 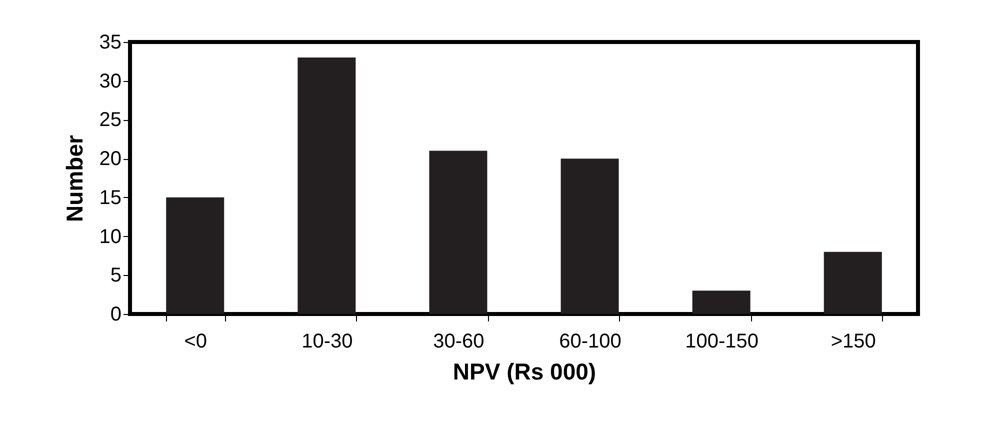 What do you see at coordinates (722, 341) in the screenshot?
I see `x-tick-label: 100-150` at bounding box center [722, 341].